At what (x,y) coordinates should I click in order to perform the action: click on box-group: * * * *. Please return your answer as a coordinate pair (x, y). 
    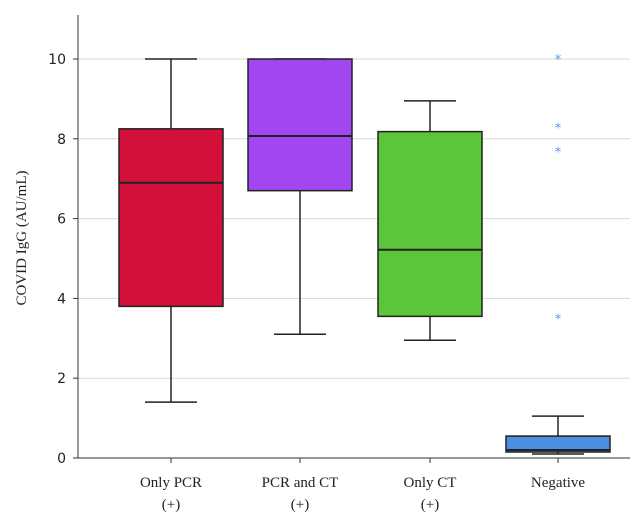
    Looking at the image, I should click on (558, 254).